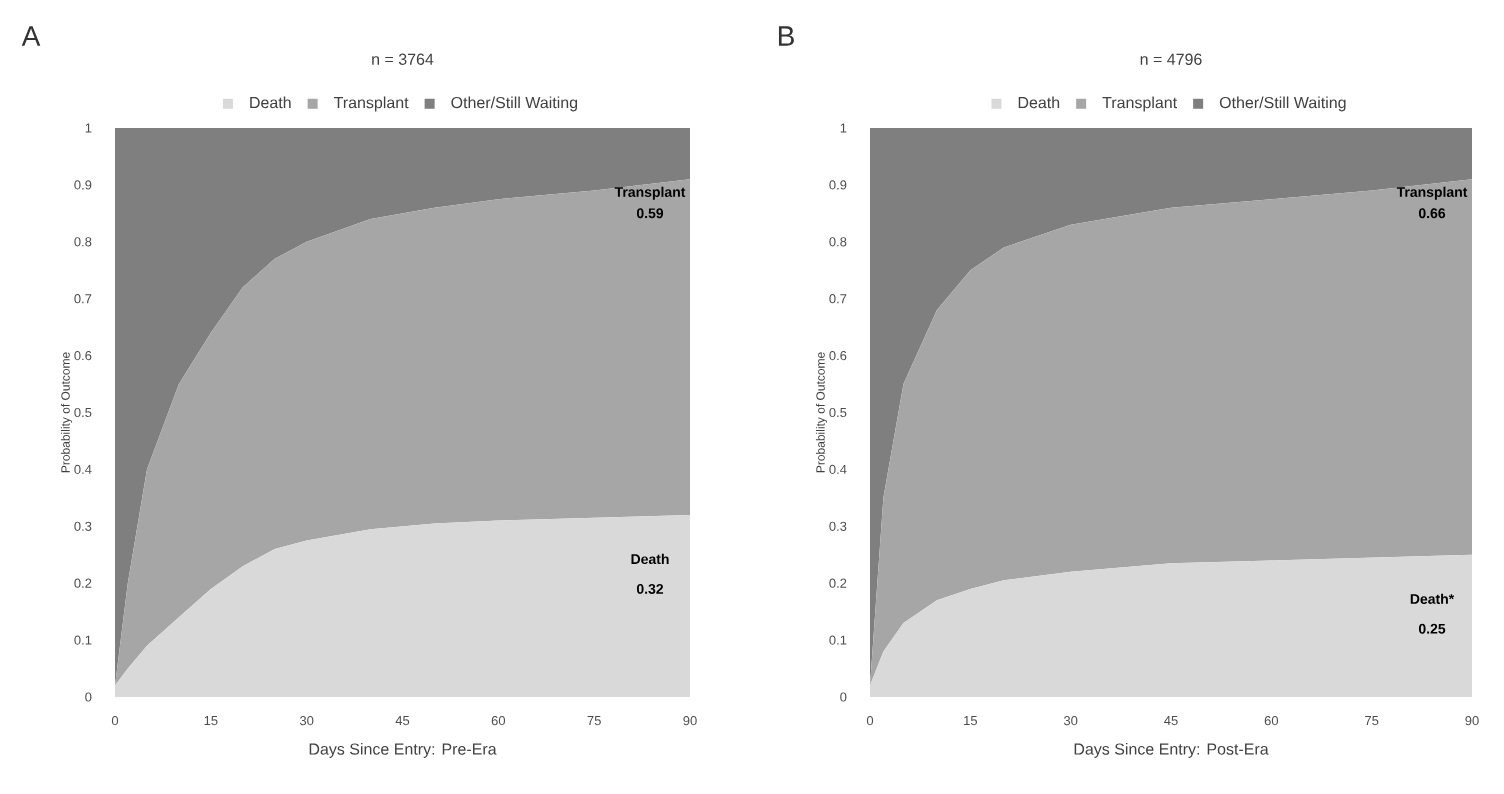 This screenshot has height=794, width=1504. Describe the element at coordinates (31, 36) in the screenshot. I see `text: A` at that location.